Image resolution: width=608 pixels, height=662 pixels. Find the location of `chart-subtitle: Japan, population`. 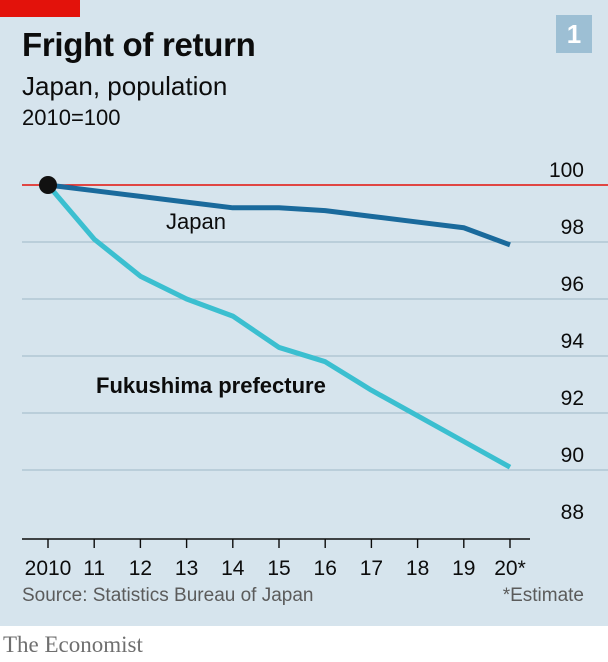

chart-subtitle: Japan, population is located at coordinates (125, 86).